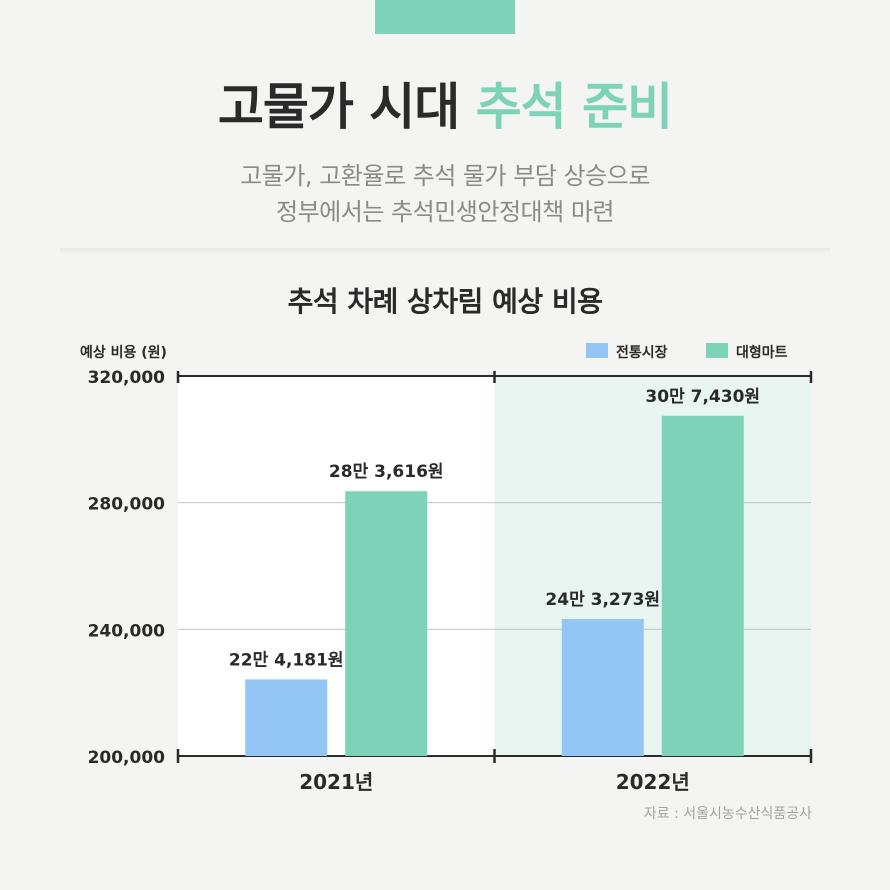  What do you see at coordinates (702, 397) in the screenshot?
I see `data-label: 30만 7,430원` at bounding box center [702, 397].